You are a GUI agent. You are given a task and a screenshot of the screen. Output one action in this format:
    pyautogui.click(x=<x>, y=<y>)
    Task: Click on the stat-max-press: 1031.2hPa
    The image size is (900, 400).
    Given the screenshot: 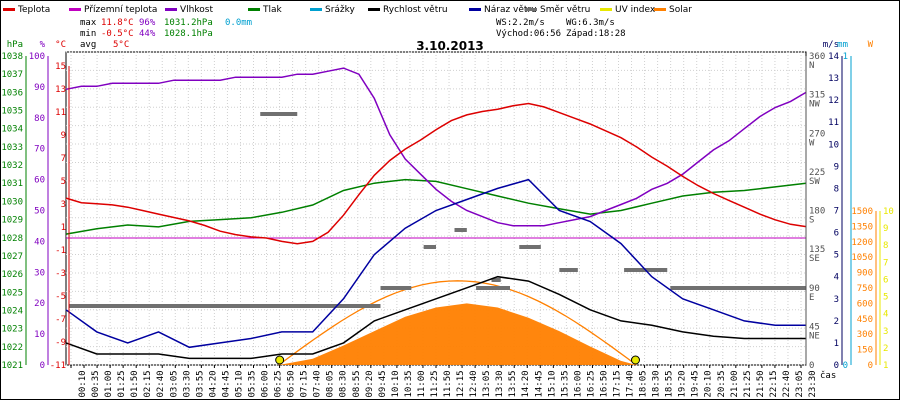 What is the action you would take?
    pyautogui.click(x=188, y=23)
    